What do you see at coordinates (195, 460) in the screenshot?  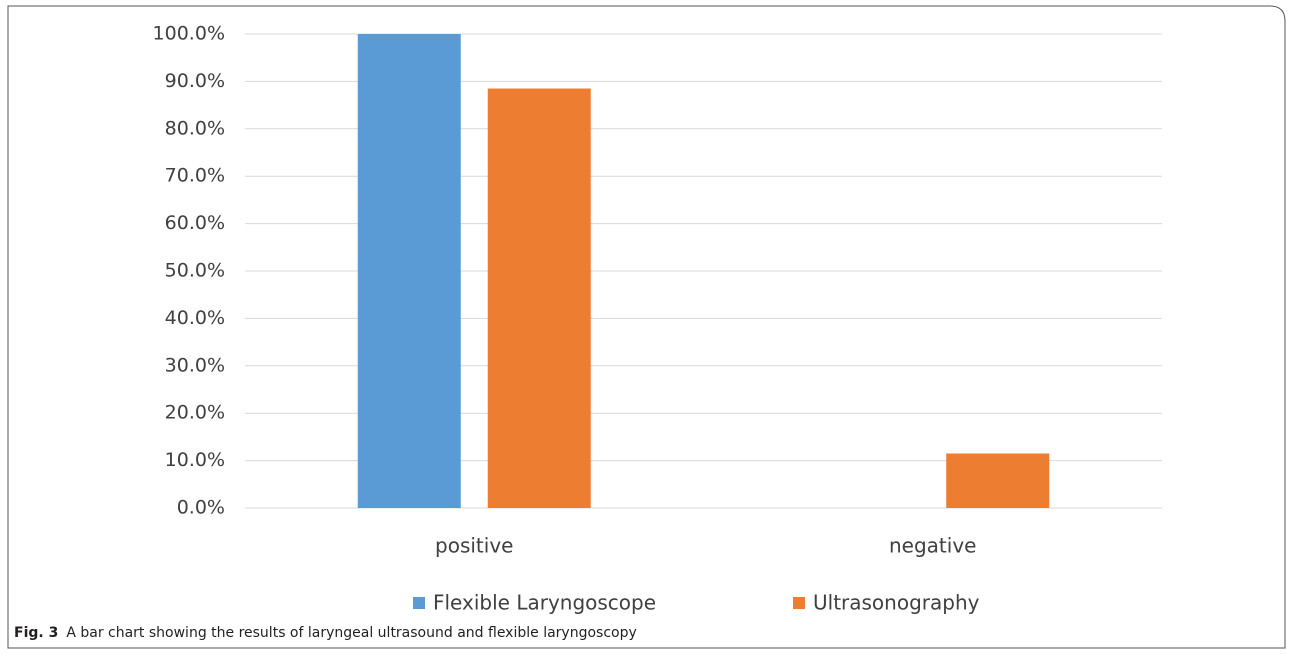 I see `y-tick-label: 10.0%` at bounding box center [195, 460].